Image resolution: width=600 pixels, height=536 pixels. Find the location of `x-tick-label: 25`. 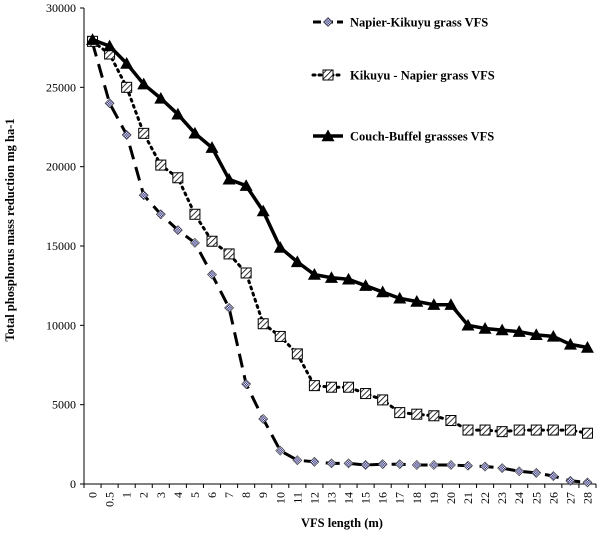

x-tick-label: 25 is located at coordinates (536, 498).